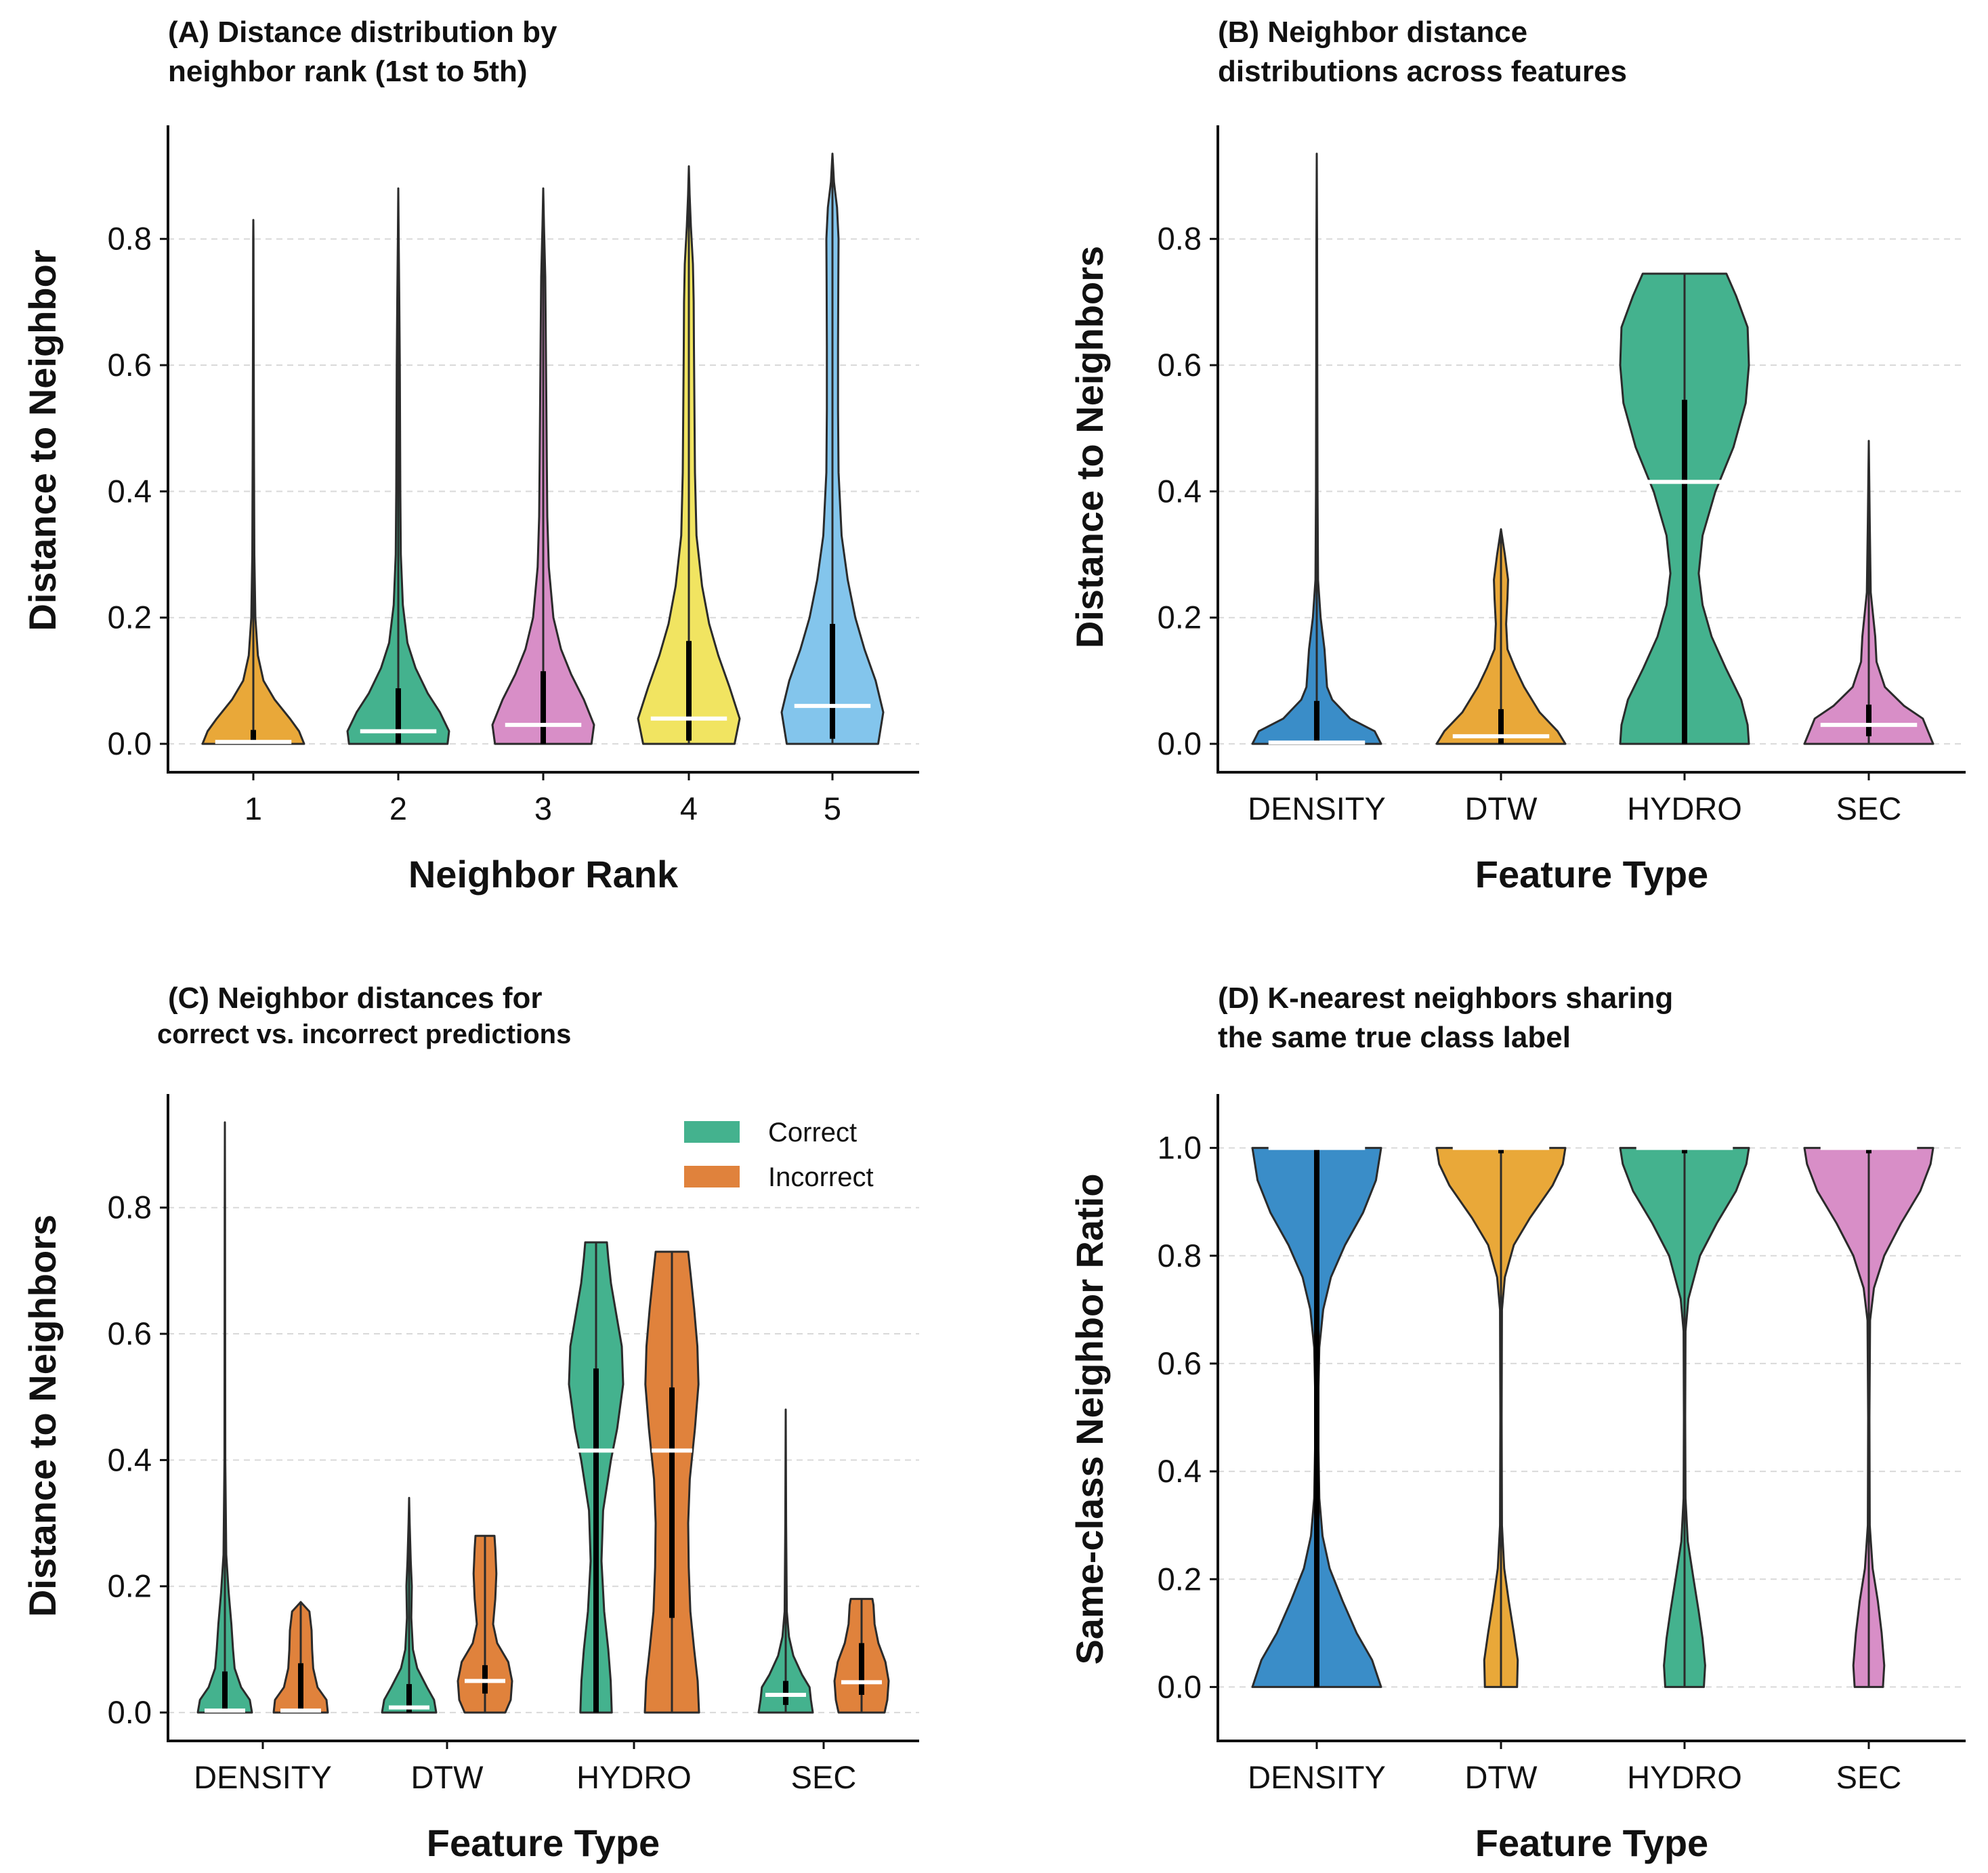 This screenshot has width=1988, height=1873. Describe the element at coordinates (362, 32) in the screenshot. I see `panel-a-title-line1: (A) Distance distribution by` at that location.